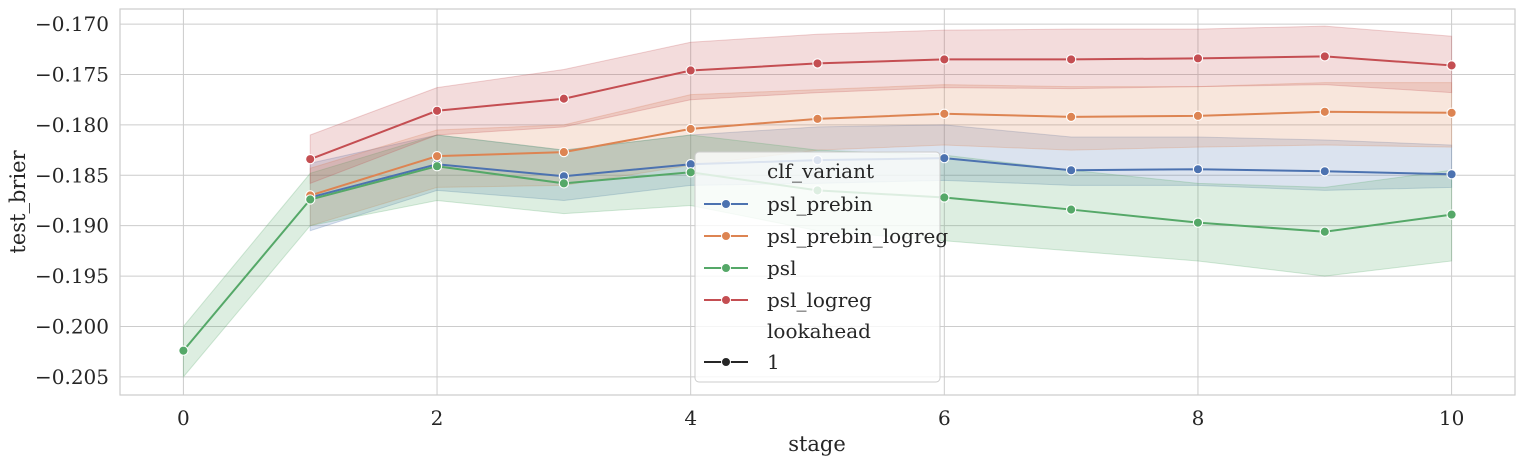 Image resolution: width=1524 pixels, height=466 pixels. What do you see at coordinates (819, 300) in the screenshot?
I see `legend-label-psl_logreg: psl_logreg` at bounding box center [819, 300].